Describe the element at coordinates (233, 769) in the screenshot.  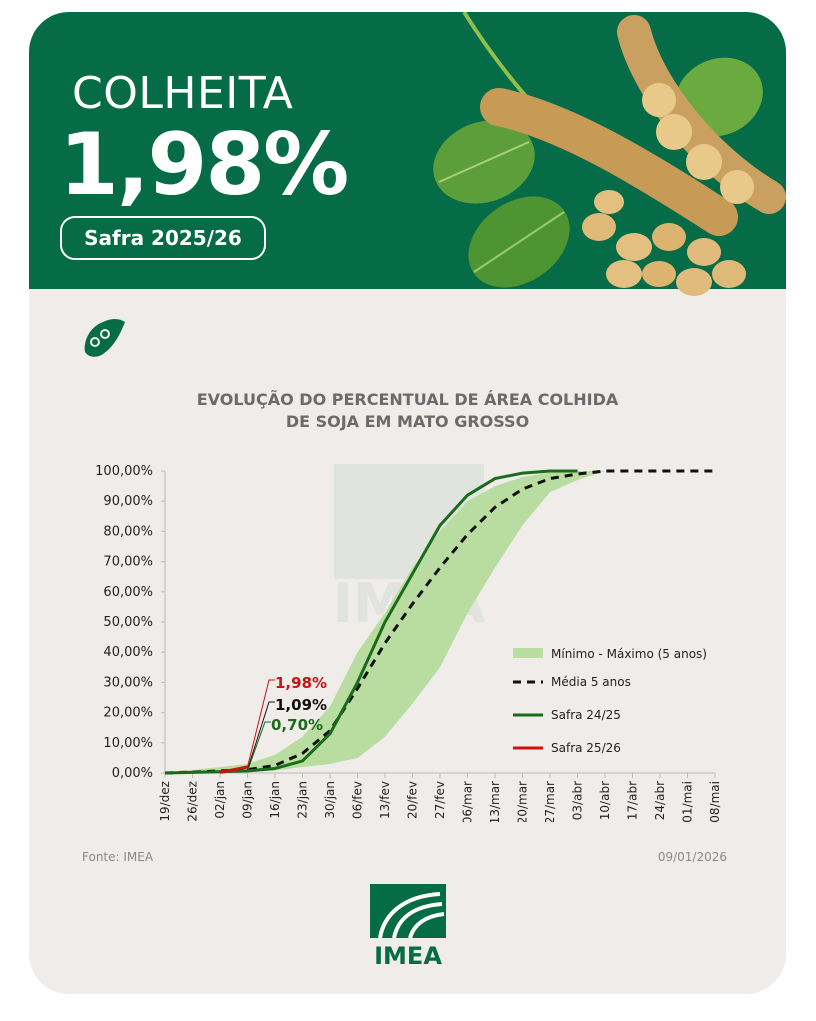
I see `safra-2526-line` at that location.